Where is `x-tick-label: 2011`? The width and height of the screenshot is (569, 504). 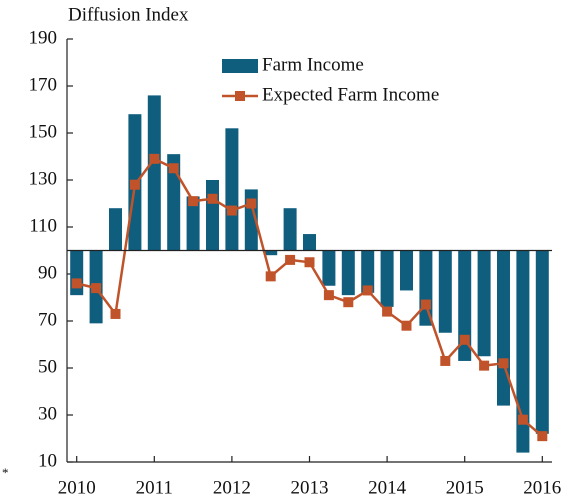
x-tick-label: 2011 is located at coordinates (154, 487).